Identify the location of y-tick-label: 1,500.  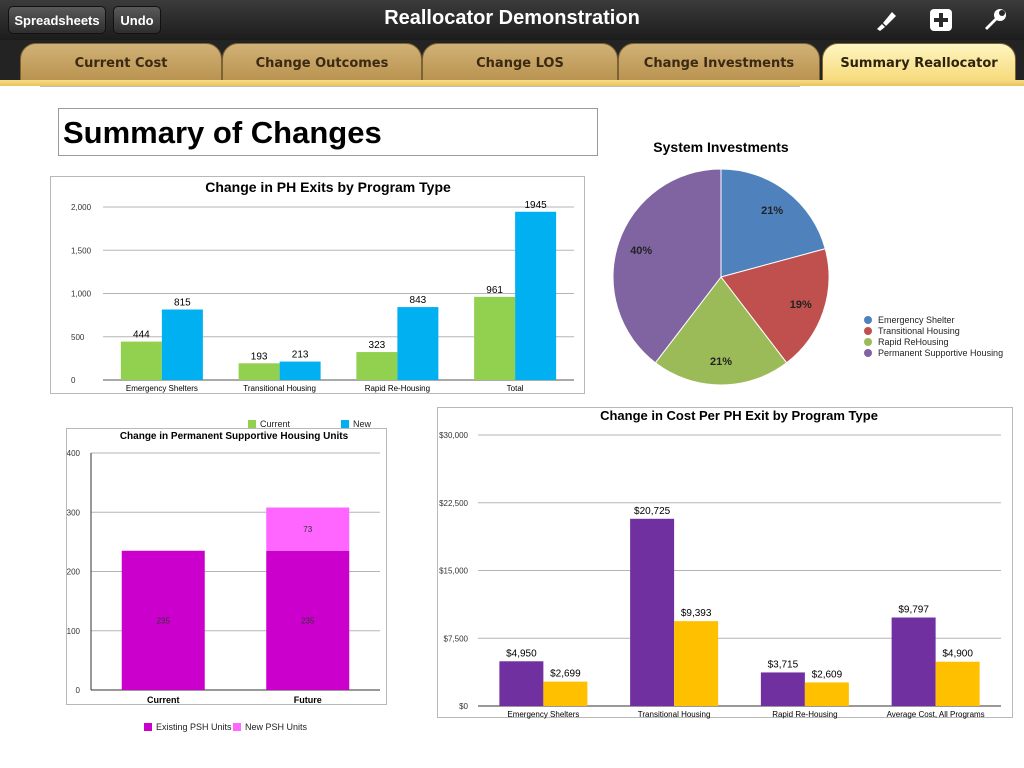
(81, 250).